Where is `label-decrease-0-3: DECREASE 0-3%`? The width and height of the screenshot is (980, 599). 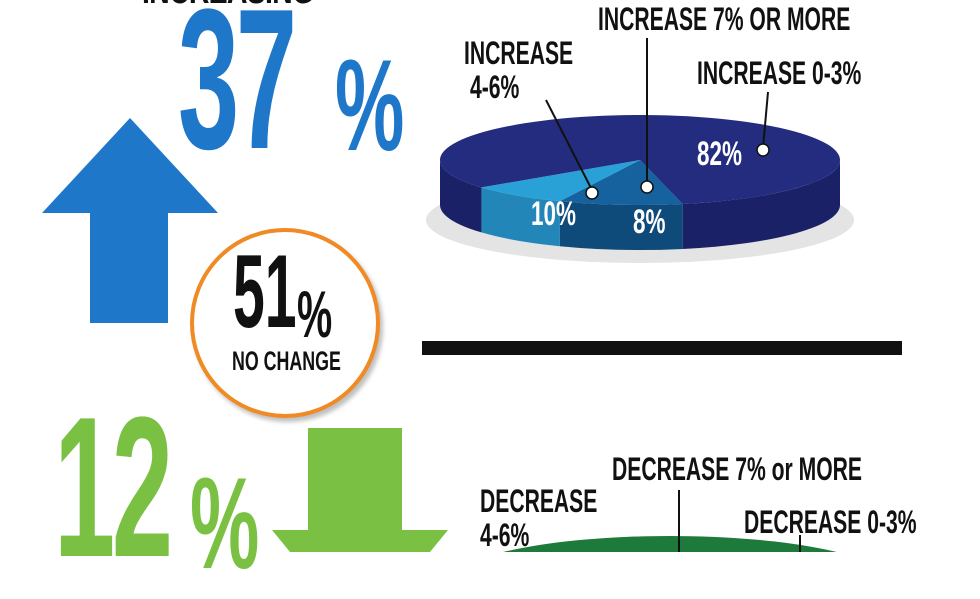
label-decrease-0-3: DECREASE 0-3% is located at coordinates (830, 522).